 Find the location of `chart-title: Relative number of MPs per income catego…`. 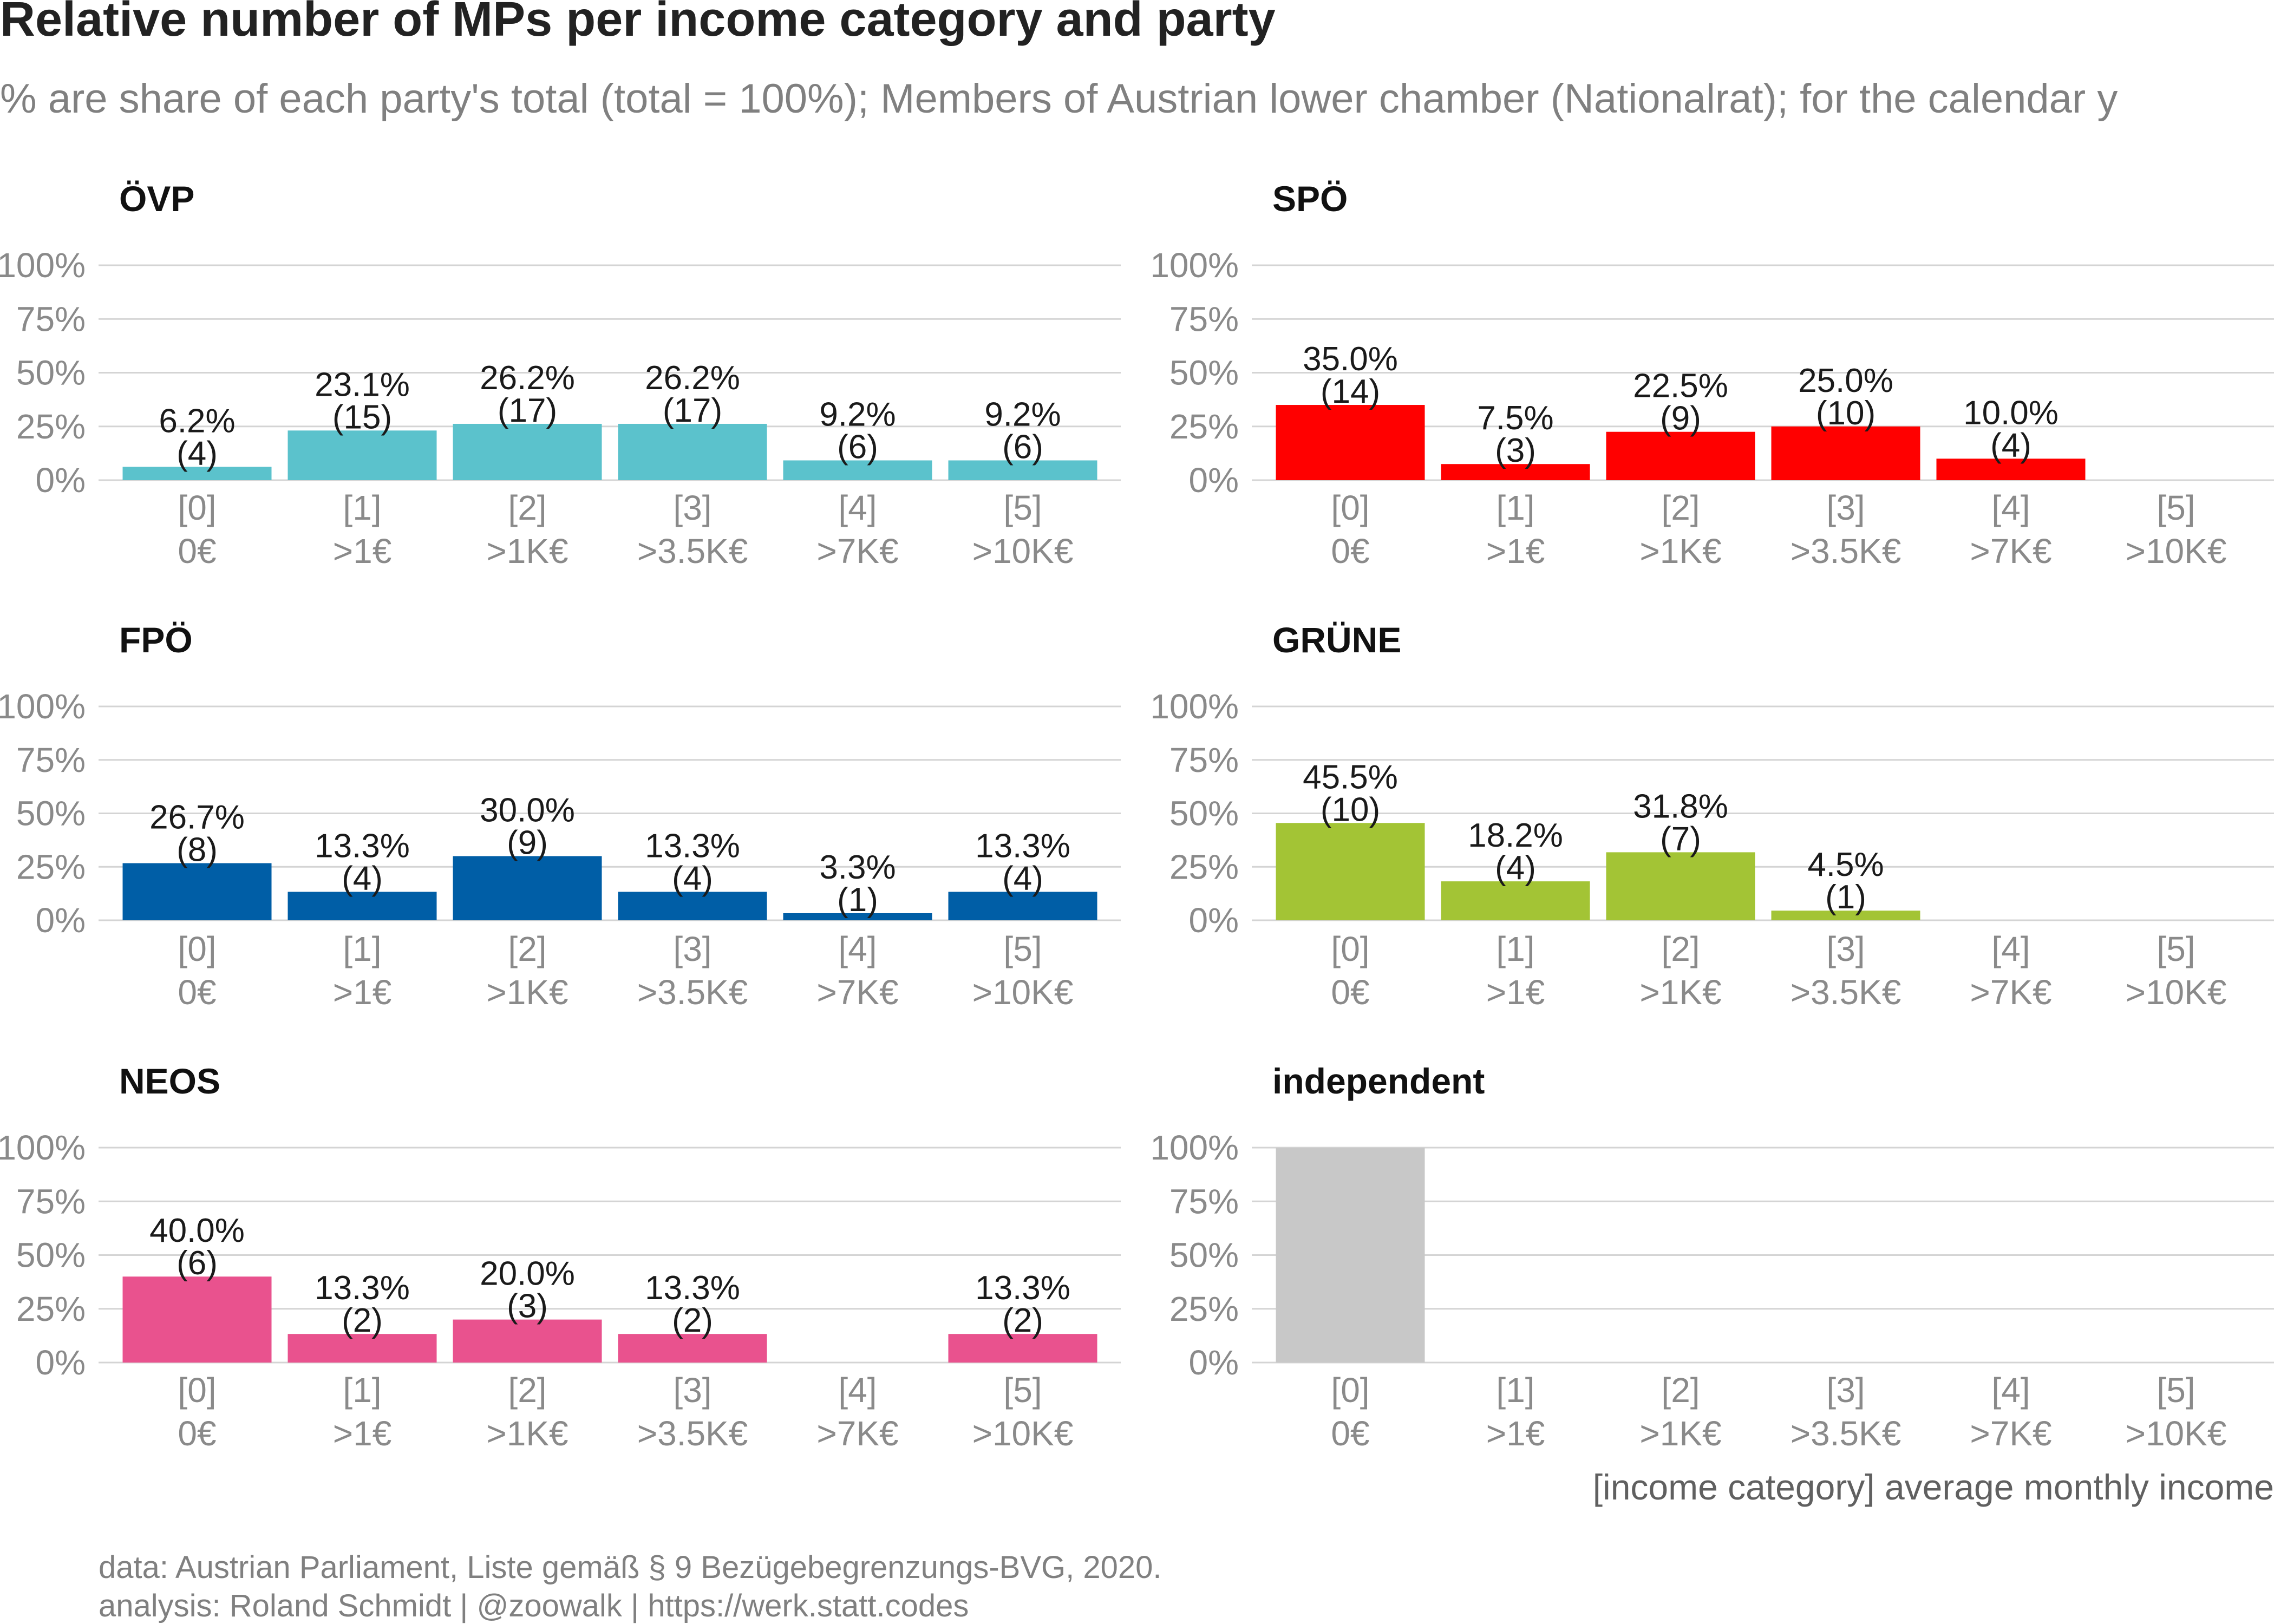

chart-title: Relative number of MPs per income catego… is located at coordinates (638, 24).